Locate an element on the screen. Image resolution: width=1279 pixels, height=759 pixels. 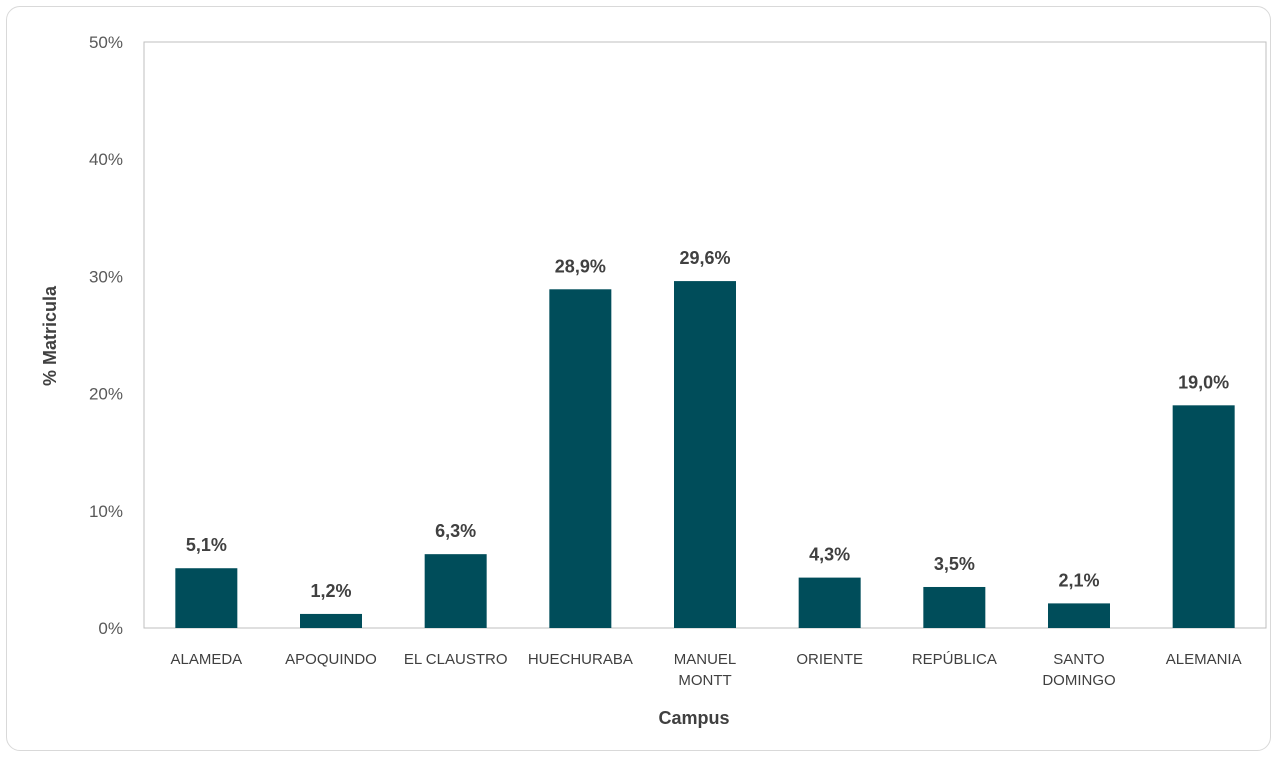
y-tick-label: 40% is located at coordinates (106, 159).